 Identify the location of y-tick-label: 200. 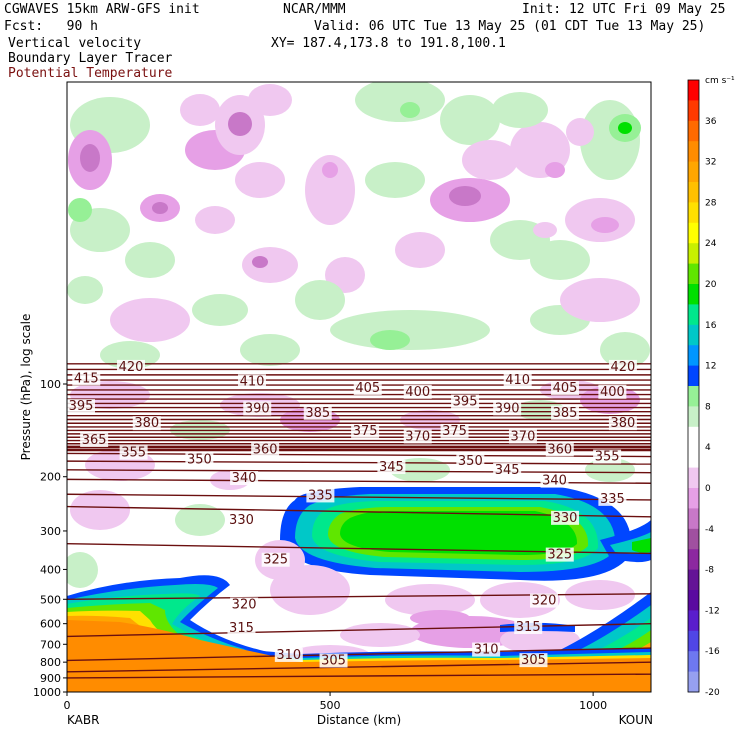
(50, 477).